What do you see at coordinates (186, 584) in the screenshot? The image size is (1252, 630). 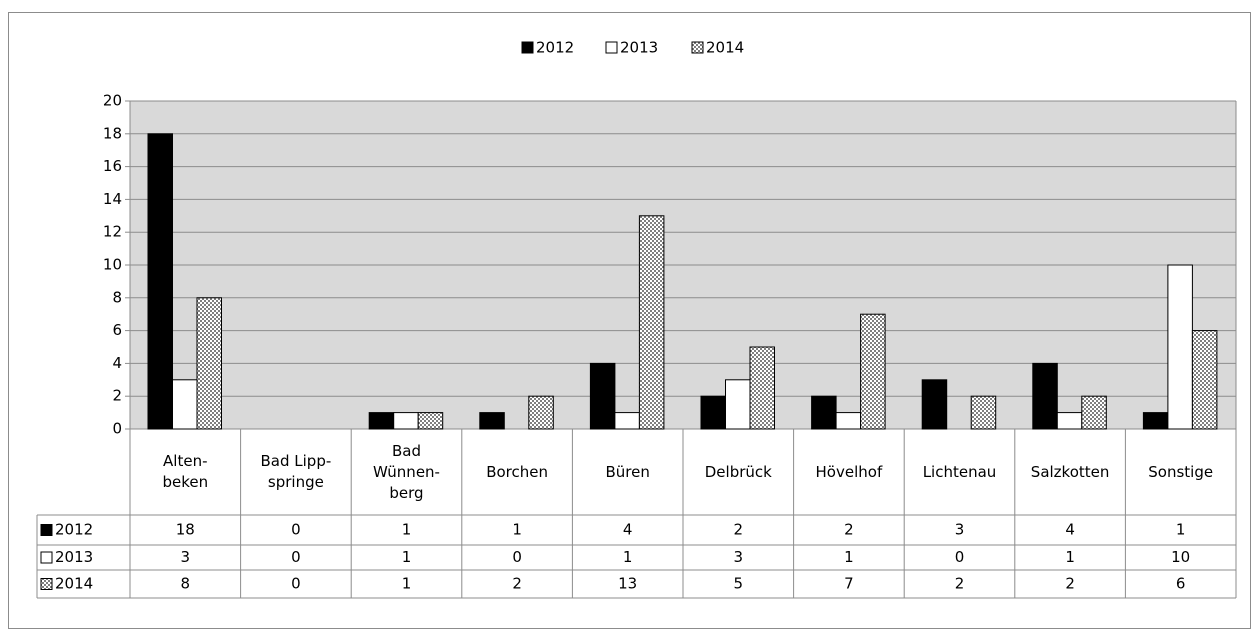 I see `table-value: 8` at bounding box center [186, 584].